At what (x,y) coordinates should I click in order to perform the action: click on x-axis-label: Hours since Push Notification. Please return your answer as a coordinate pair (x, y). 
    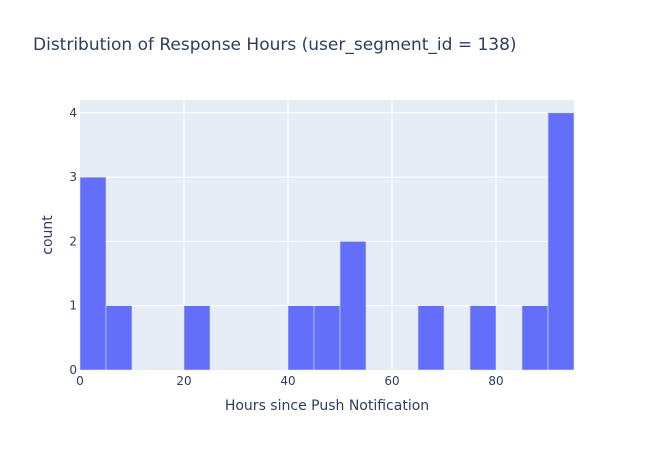
    Looking at the image, I should click on (327, 406).